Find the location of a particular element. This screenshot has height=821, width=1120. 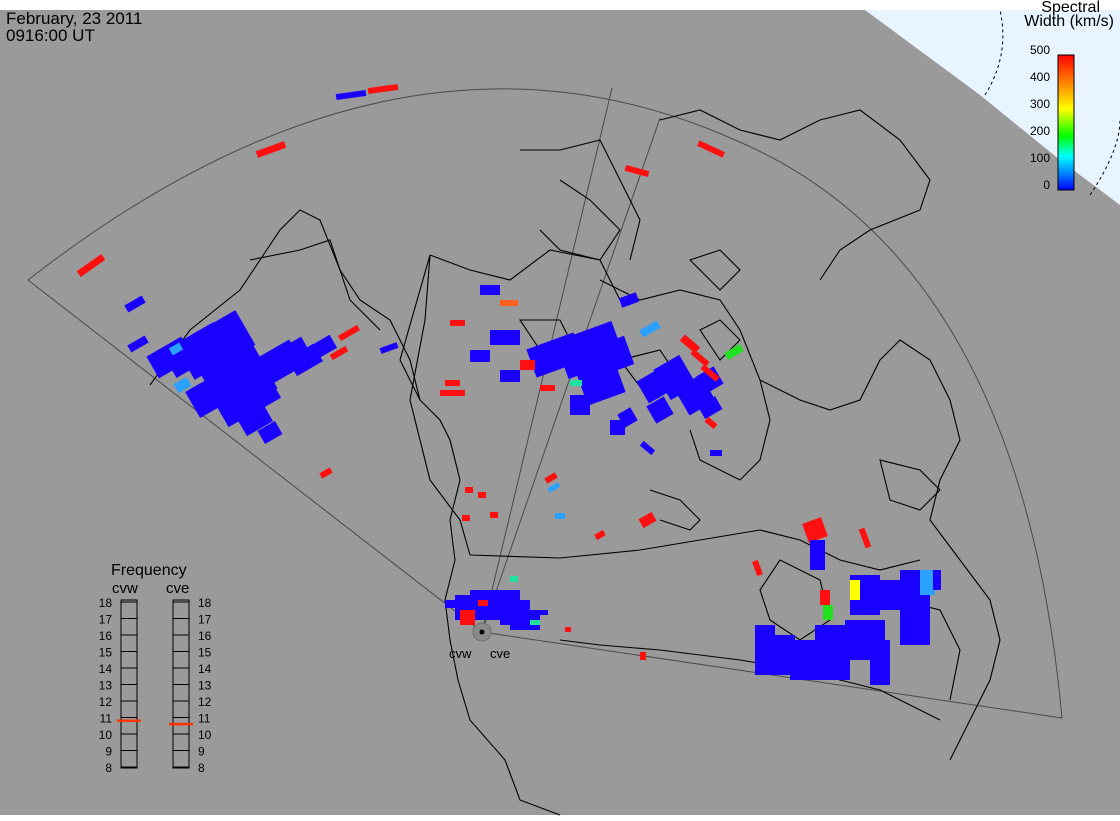

frequency-tick-label-left: 8 is located at coordinates (108, 768).